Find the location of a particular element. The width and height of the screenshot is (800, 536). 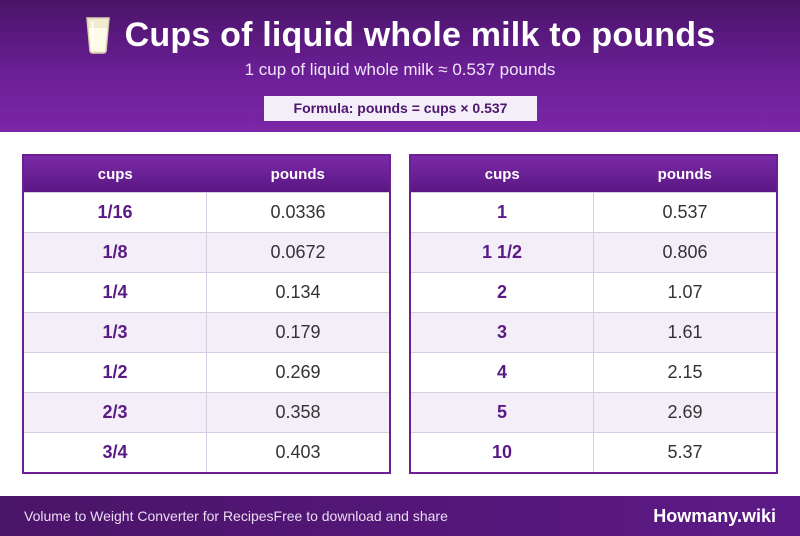

table-row: 3/4 0.403 is located at coordinates (206, 452).